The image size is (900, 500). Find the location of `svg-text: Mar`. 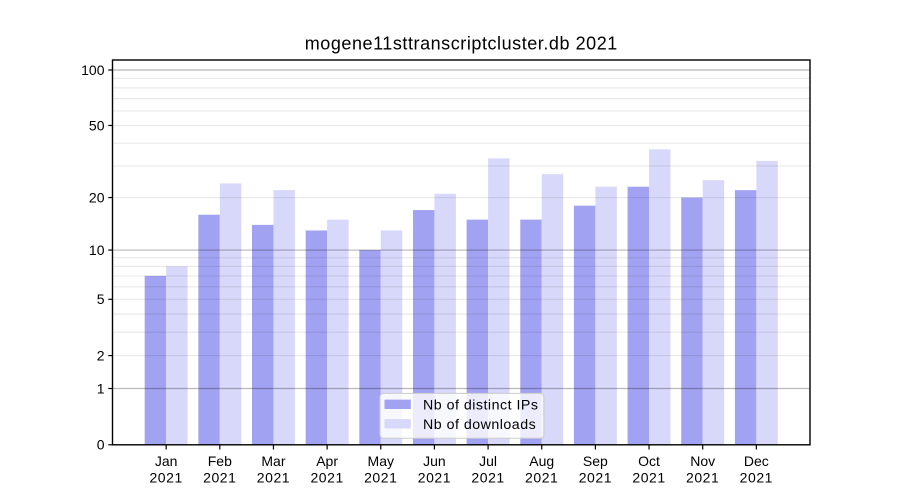

svg-text: Mar is located at coordinates (273, 461).